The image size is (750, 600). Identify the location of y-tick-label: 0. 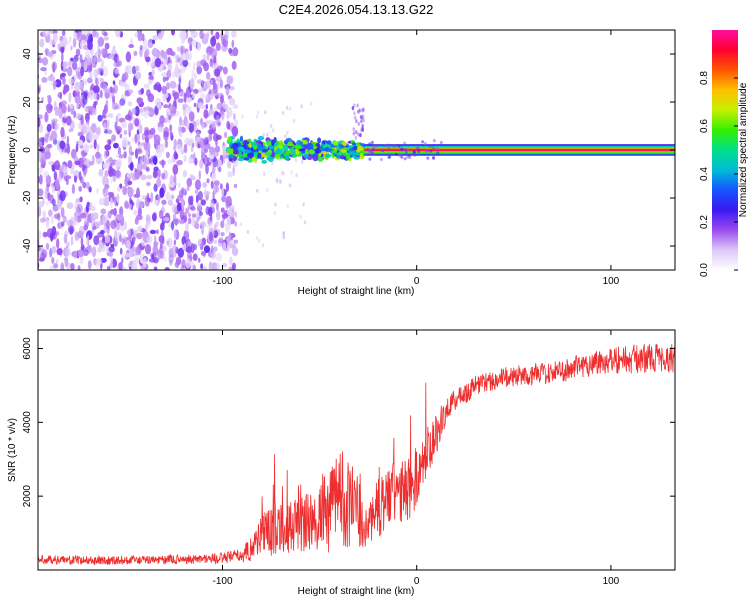
(27, 150).